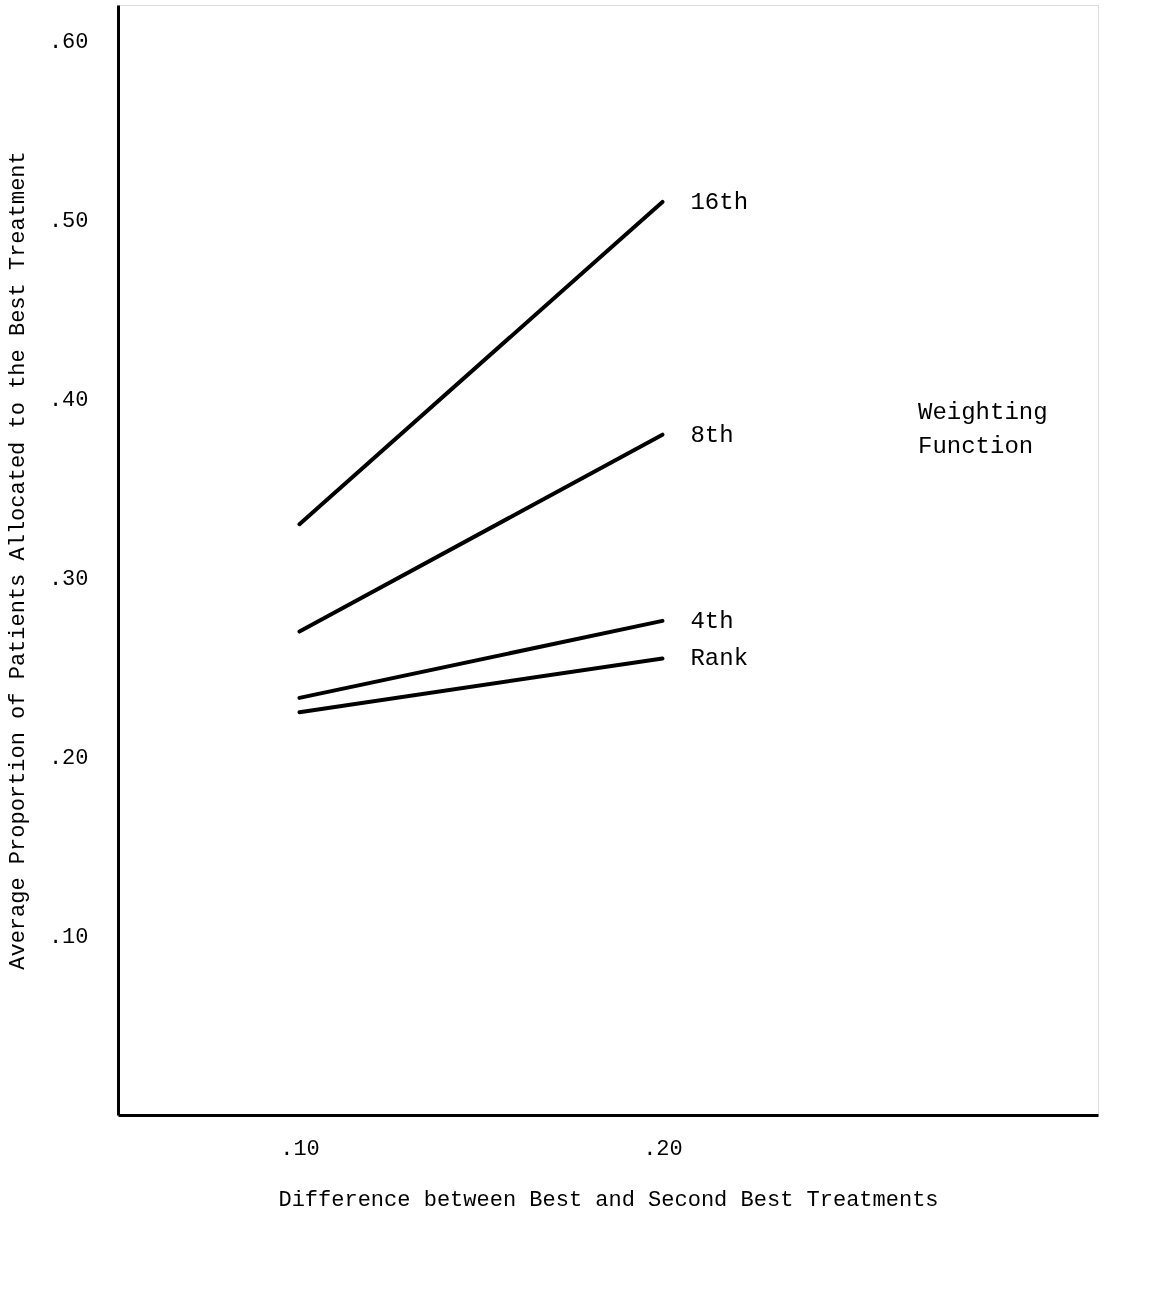 The width and height of the screenshot is (1157, 1305). Describe the element at coordinates (712, 435) in the screenshot. I see `series-label: 8th` at that location.